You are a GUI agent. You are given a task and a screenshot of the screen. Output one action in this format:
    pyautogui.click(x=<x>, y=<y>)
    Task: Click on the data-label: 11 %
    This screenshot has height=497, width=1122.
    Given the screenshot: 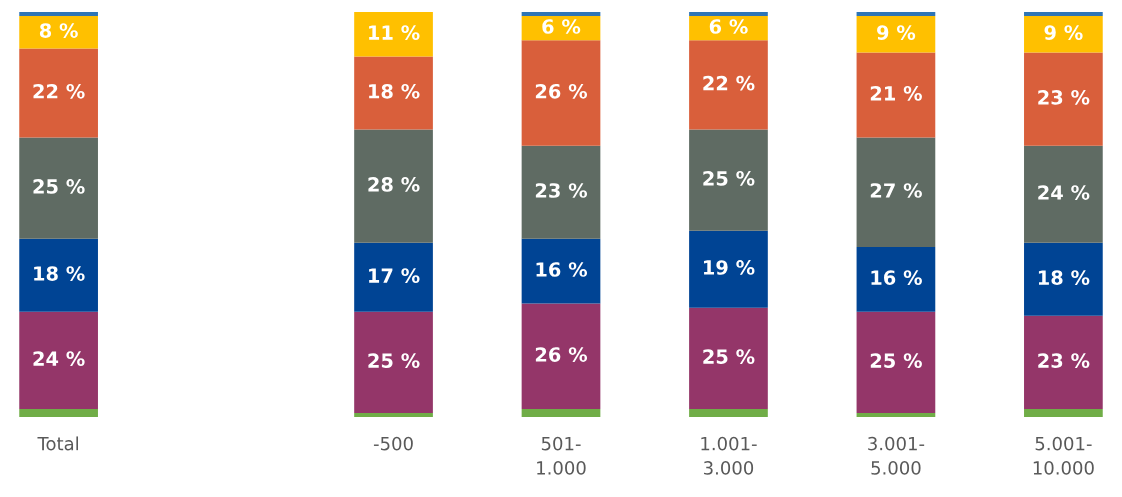 What is the action you would take?
    pyautogui.click(x=394, y=32)
    